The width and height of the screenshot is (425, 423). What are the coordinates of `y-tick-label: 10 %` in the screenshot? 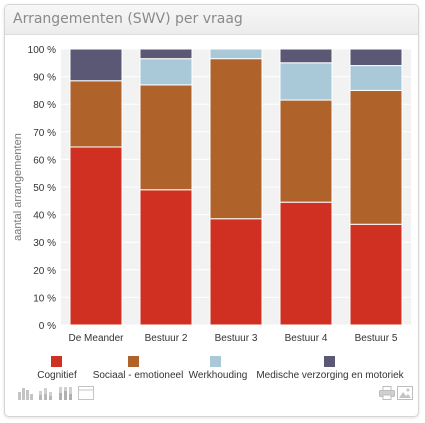 It's located at (44, 298).